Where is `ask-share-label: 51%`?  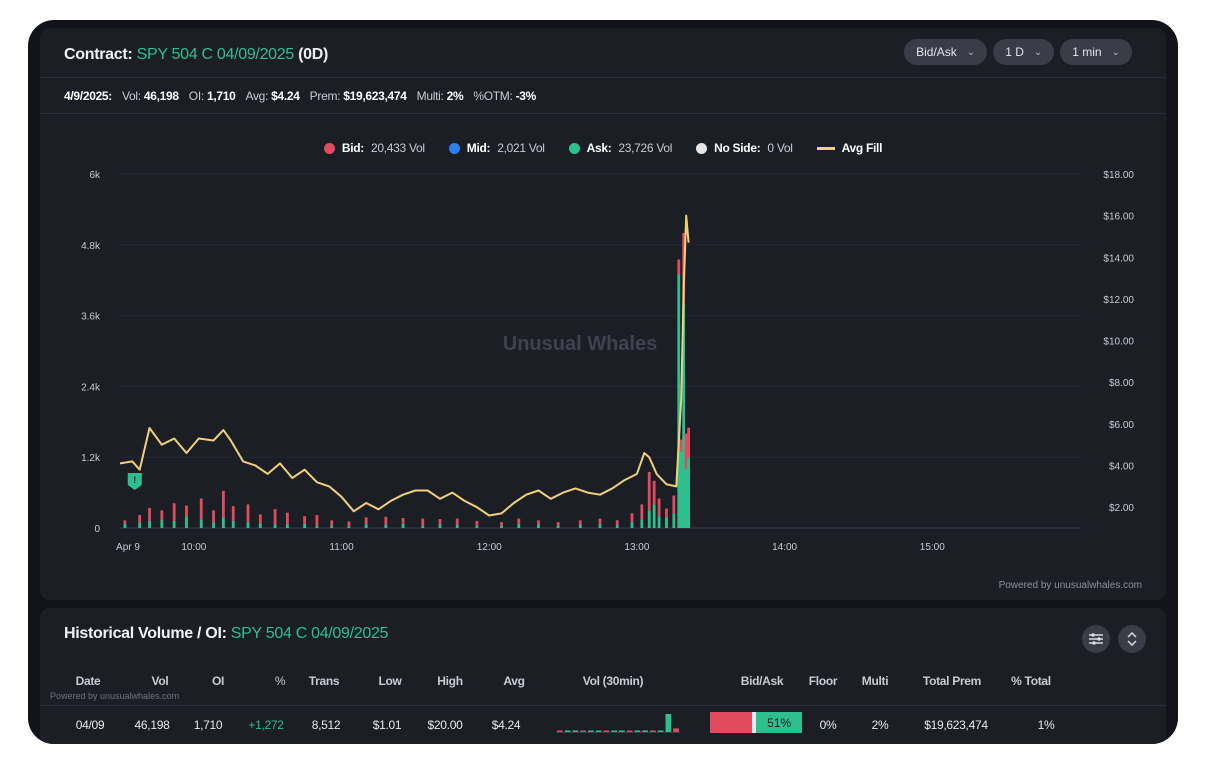
ask-share-label: 51% is located at coordinates (779, 722).